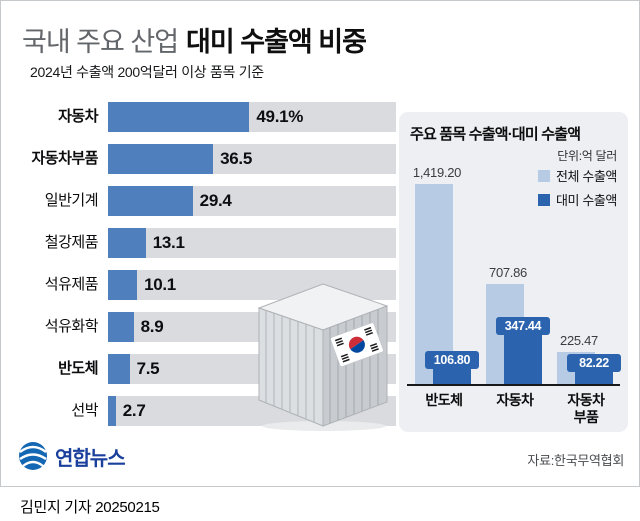 The image size is (640, 521). I want to click on bar-value: 2.7, so click(134, 410).